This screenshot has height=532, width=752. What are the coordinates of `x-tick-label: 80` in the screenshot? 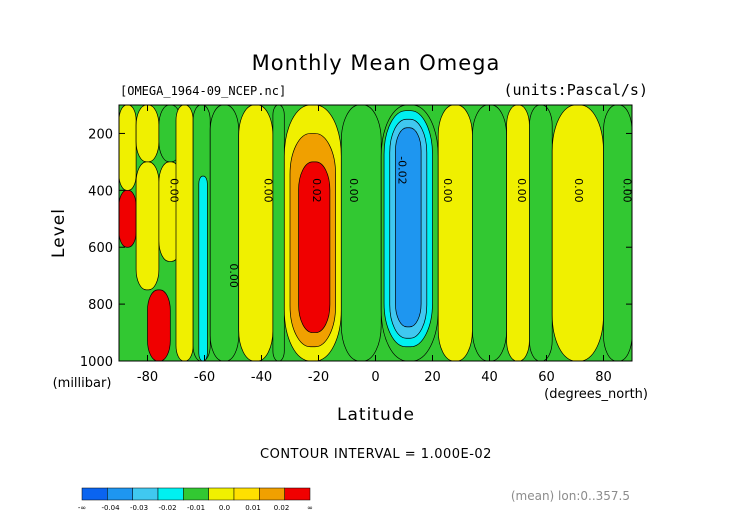 It's located at (603, 377).